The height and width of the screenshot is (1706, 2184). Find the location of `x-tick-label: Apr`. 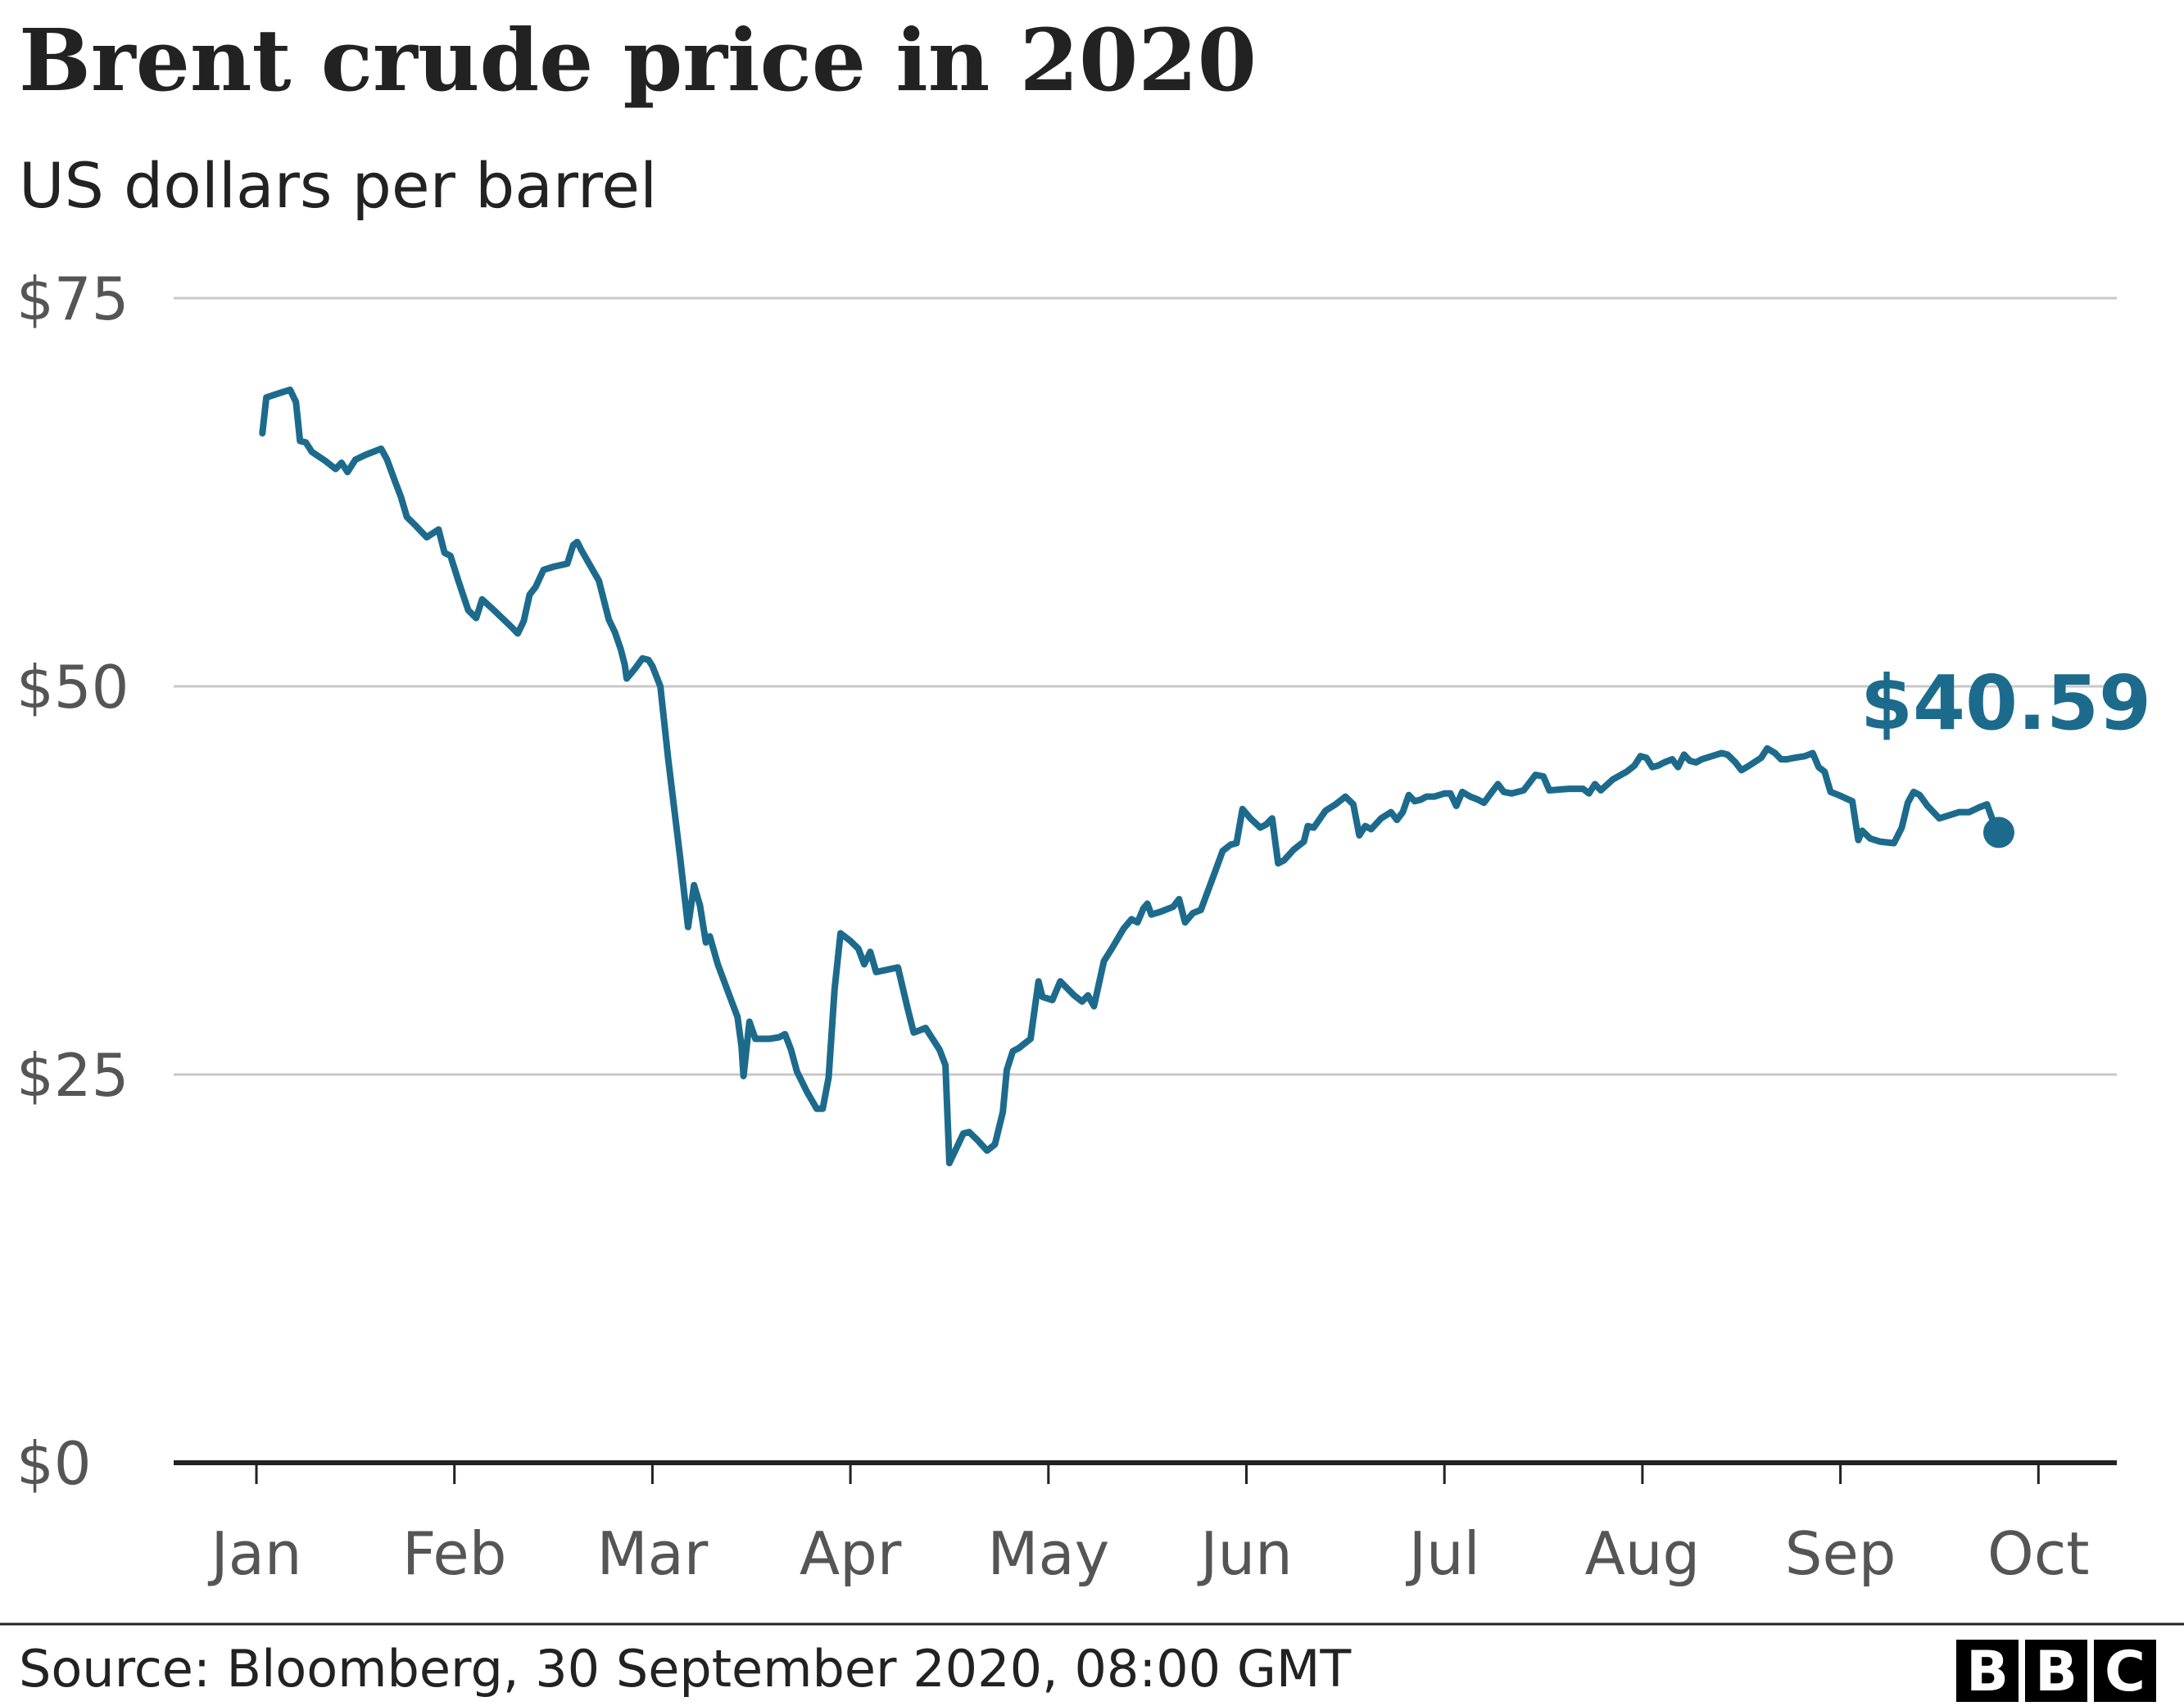

x-tick-label: Apr is located at coordinates (851, 1553).